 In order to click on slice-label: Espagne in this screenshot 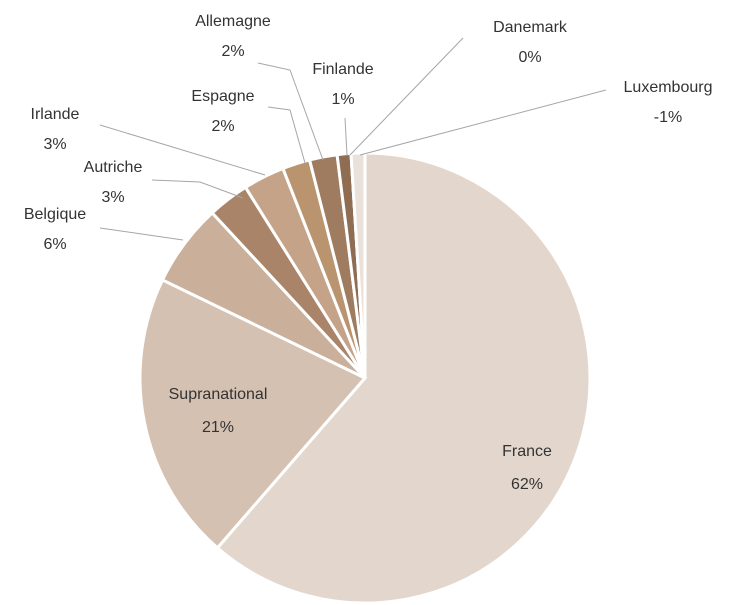, I will do `click(222, 96)`.